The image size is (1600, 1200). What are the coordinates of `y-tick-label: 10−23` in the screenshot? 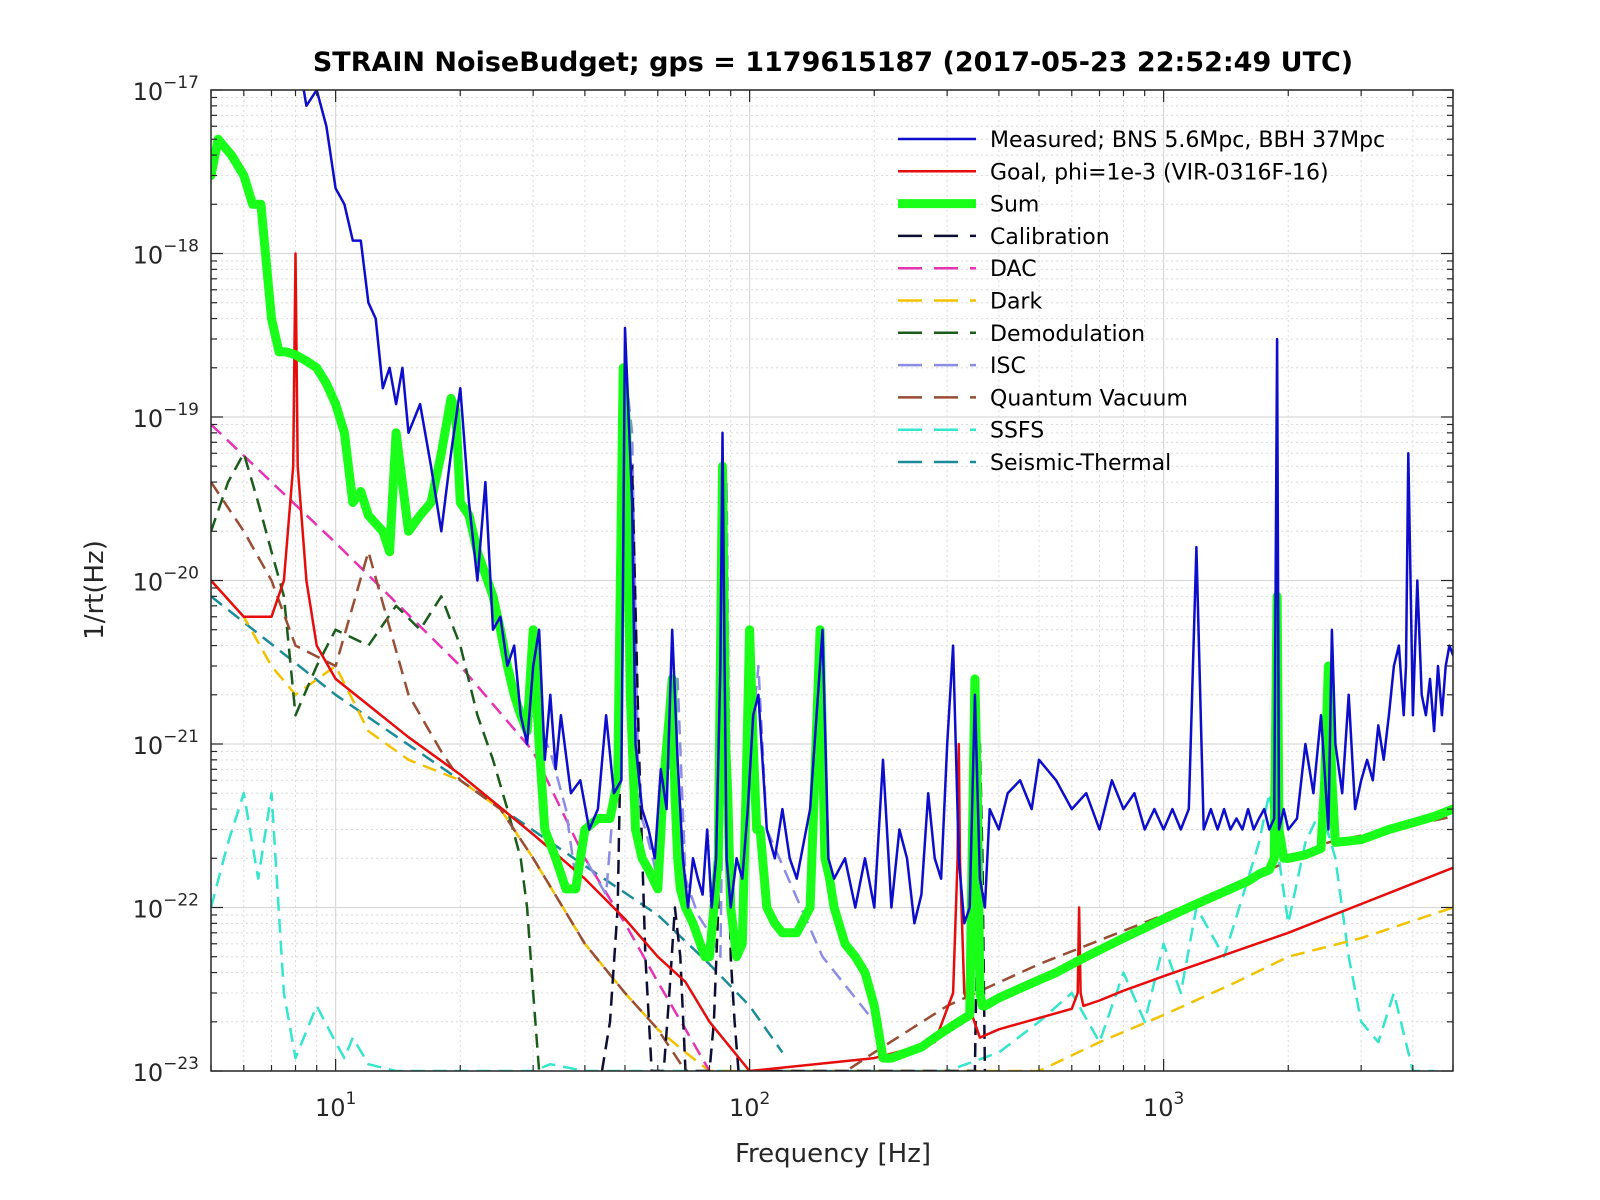 It's located at (166, 1070).